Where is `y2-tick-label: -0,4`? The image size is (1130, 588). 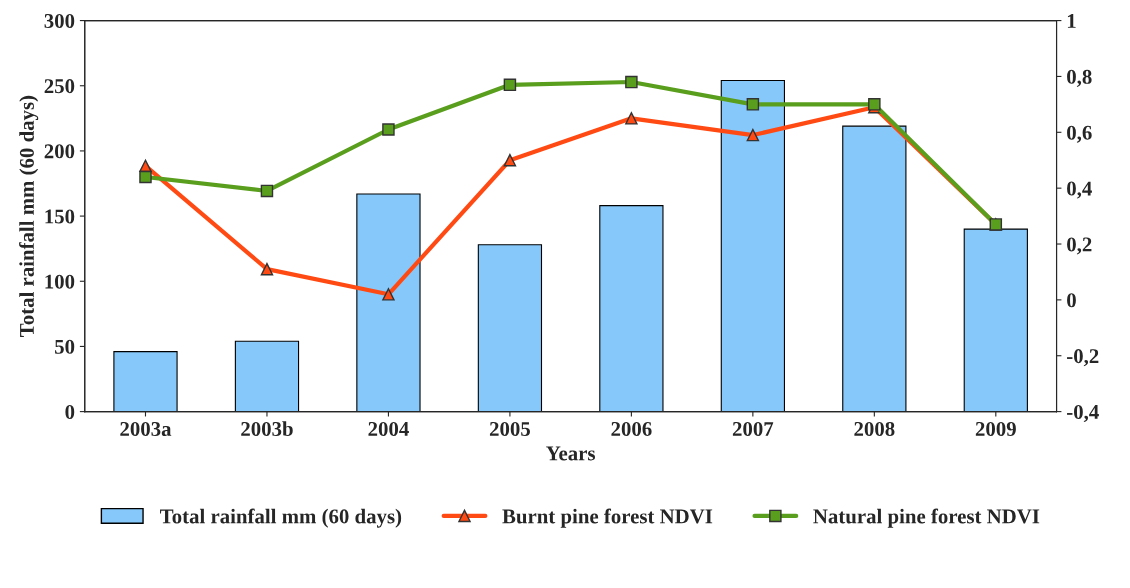
y2-tick-label: -0,4 is located at coordinates (1083, 413).